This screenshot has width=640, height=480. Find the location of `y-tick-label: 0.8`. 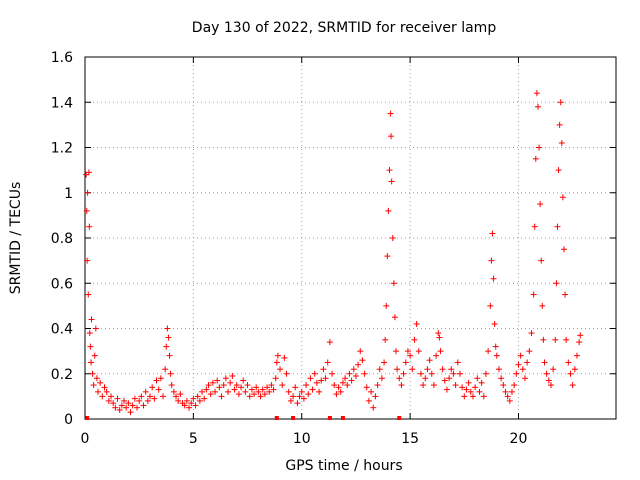

y-tick-label: 0.8 is located at coordinates (62, 239).